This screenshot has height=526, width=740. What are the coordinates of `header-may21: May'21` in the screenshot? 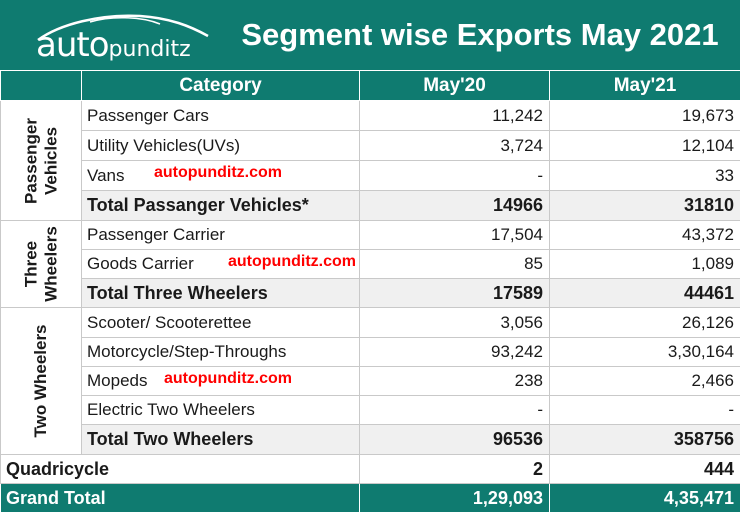 It's located at (644, 85).